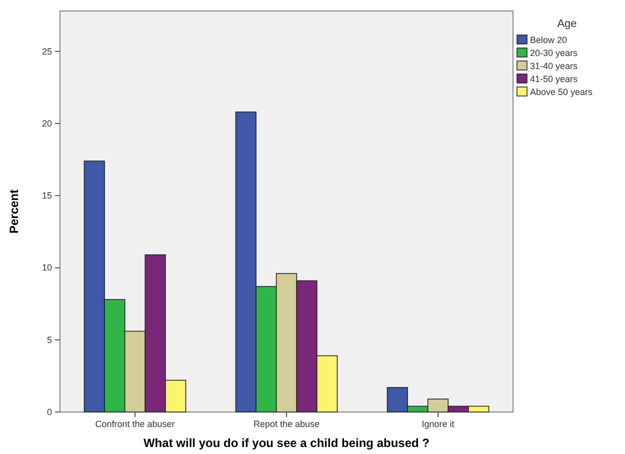 The width and height of the screenshot is (625, 454). I want to click on y-axis-title: Percent, so click(14, 211).